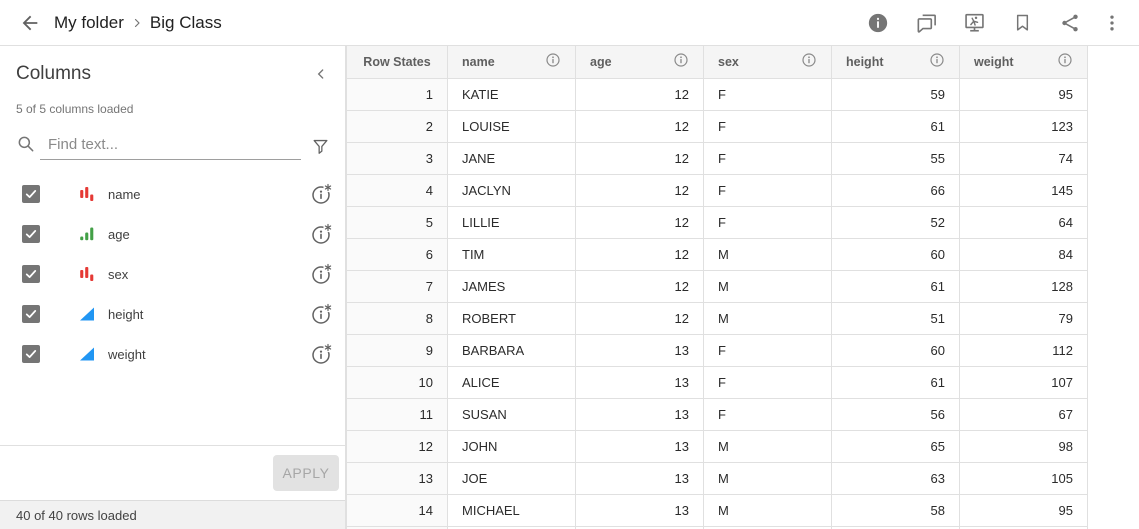 This screenshot has width=1139, height=529. Describe the element at coordinates (397, 126) in the screenshot. I see `row-state-cell: 2` at that location.